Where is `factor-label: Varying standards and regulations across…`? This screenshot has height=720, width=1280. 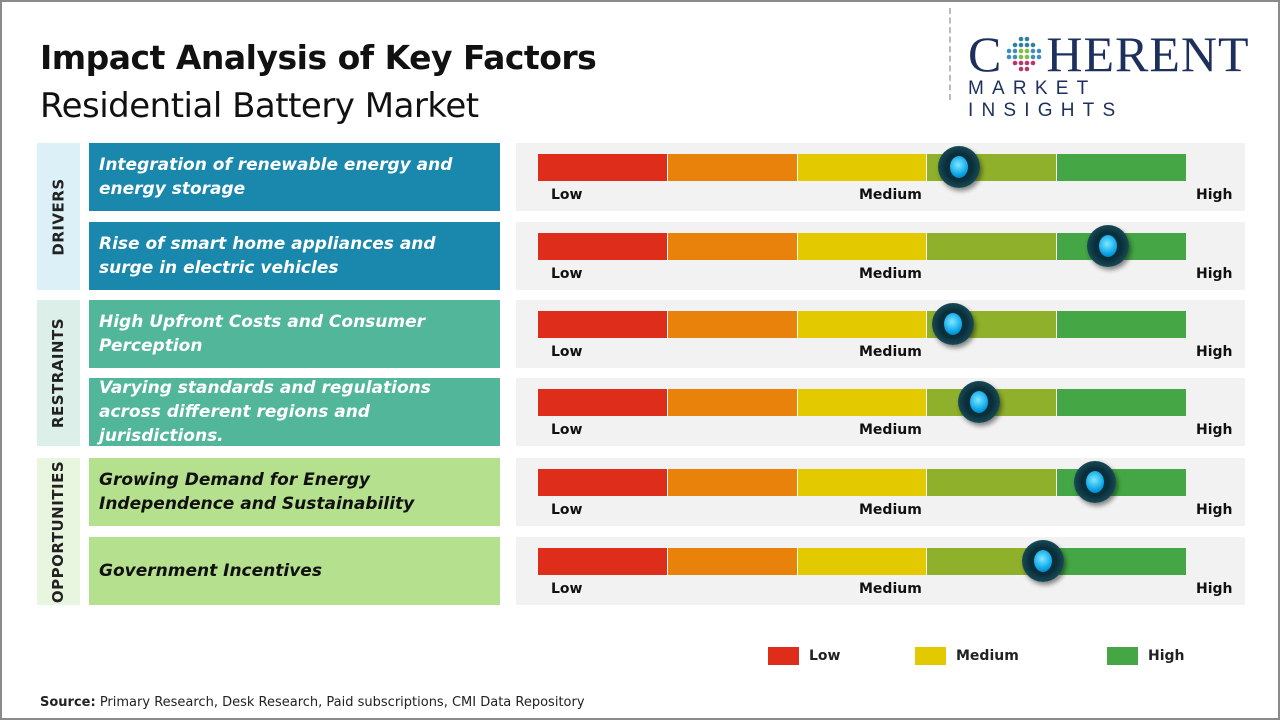 factor-label: Varying standards and regulations across… is located at coordinates (294, 412).